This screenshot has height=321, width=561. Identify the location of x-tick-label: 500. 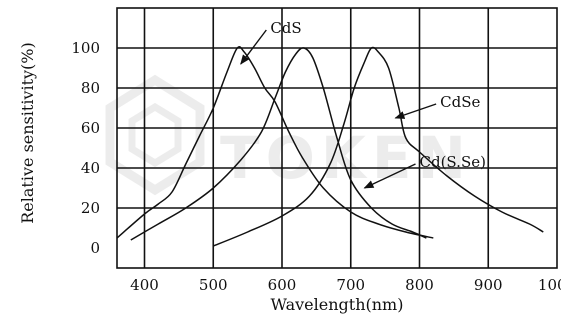
(213, 285).